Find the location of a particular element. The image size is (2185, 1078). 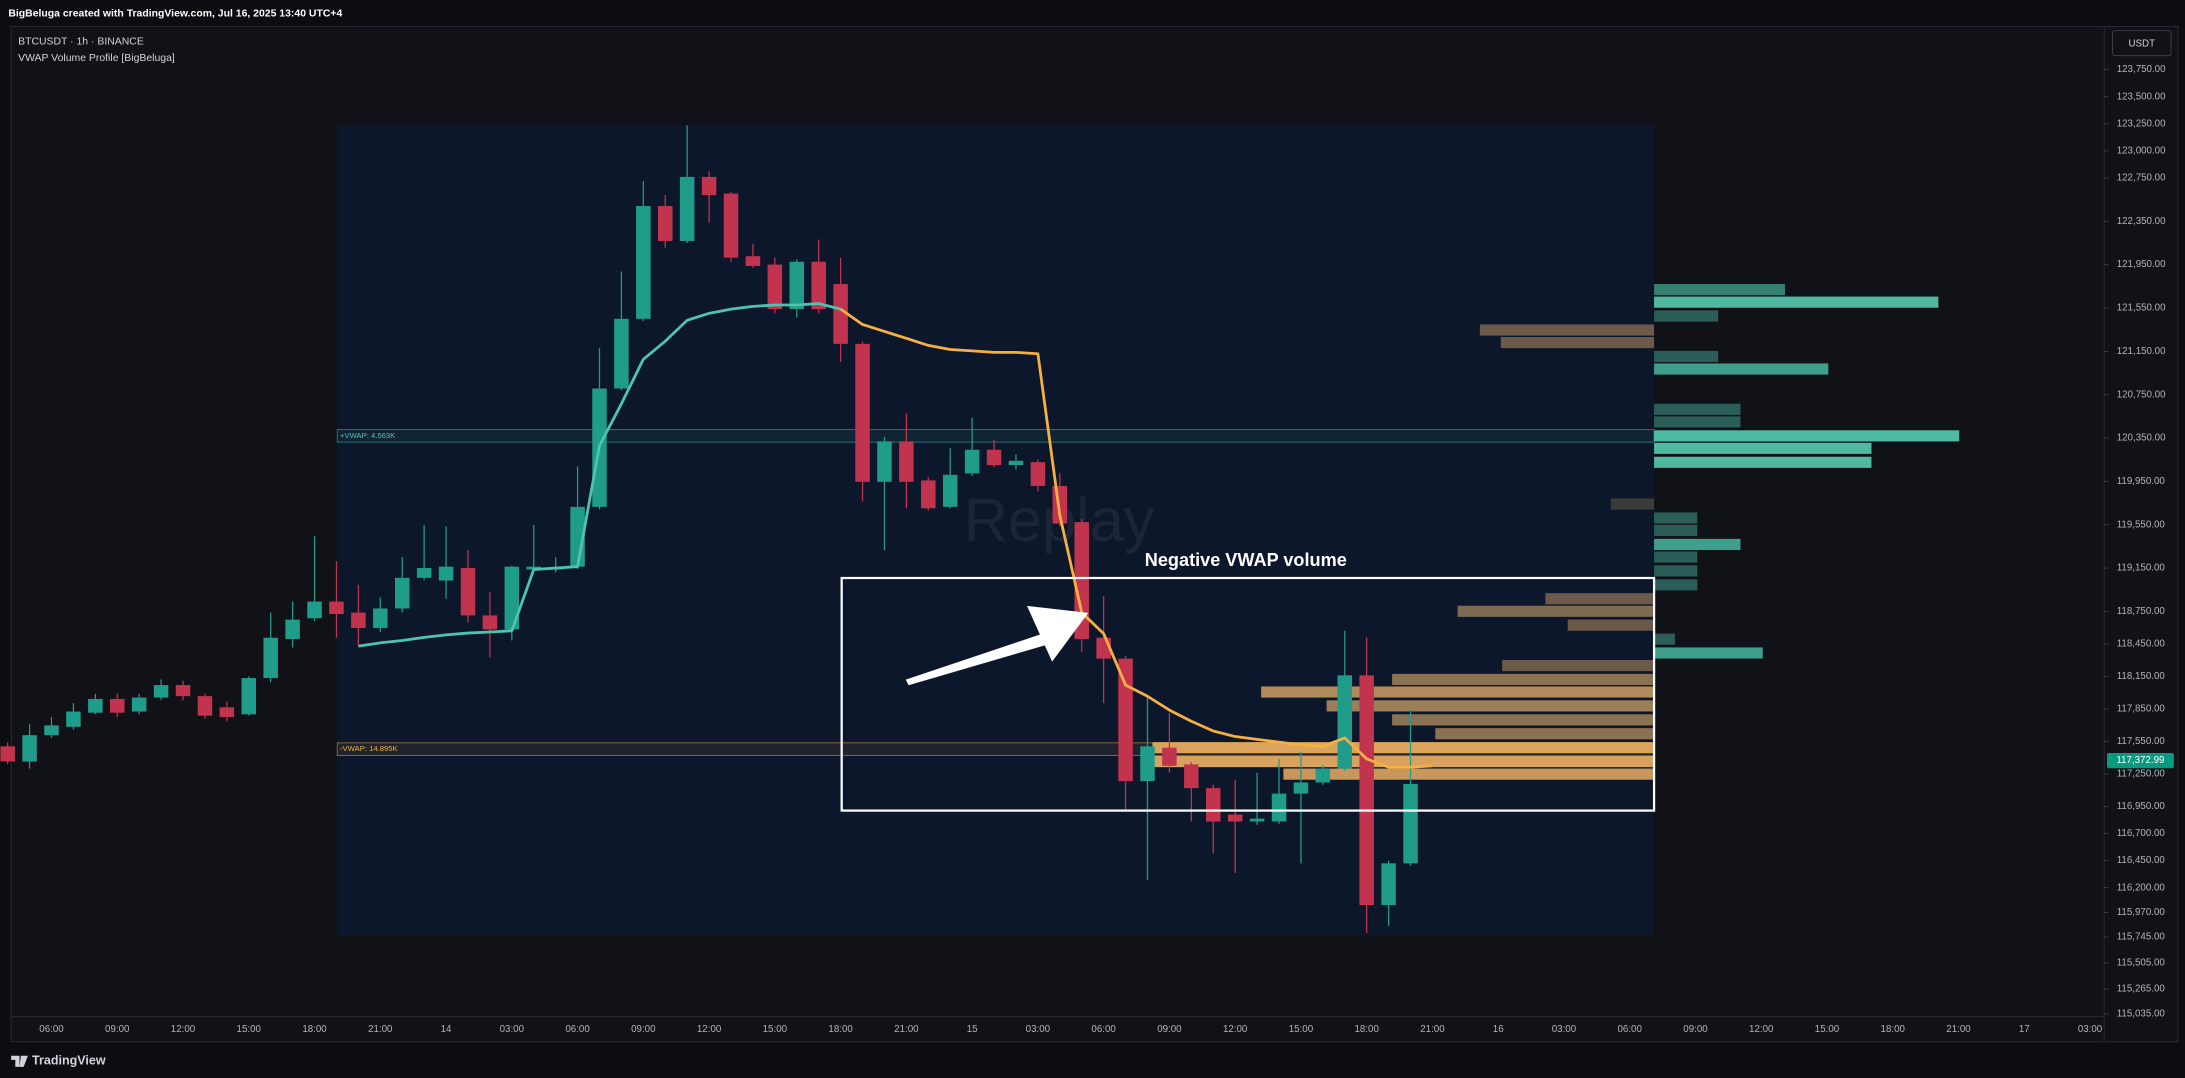

x-tick-label: 17 is located at coordinates (2024, 1029).